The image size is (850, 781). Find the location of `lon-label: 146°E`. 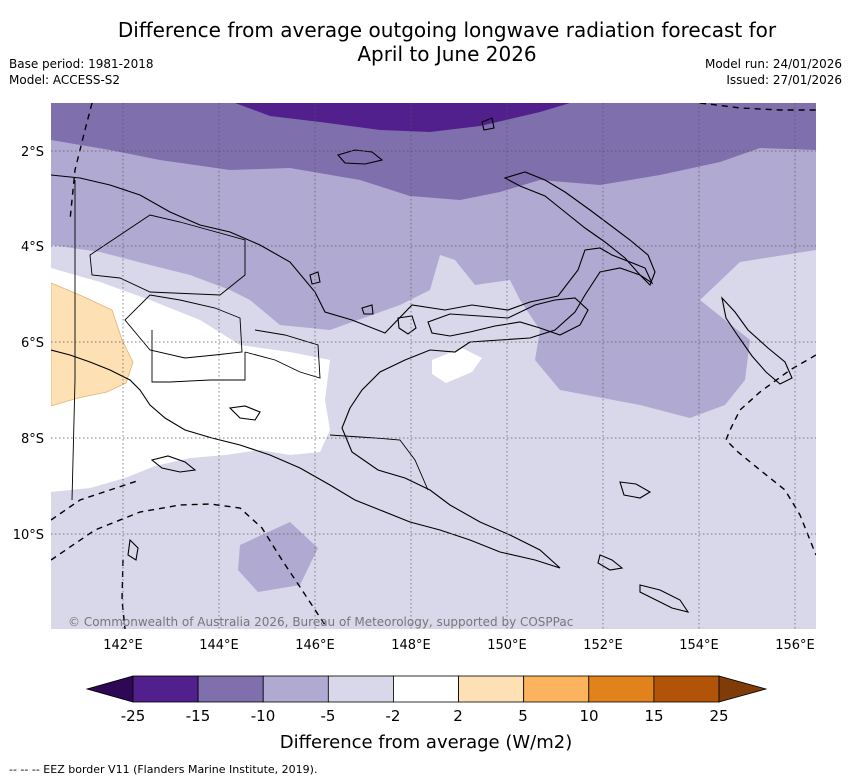

lon-label: 146°E is located at coordinates (315, 645).